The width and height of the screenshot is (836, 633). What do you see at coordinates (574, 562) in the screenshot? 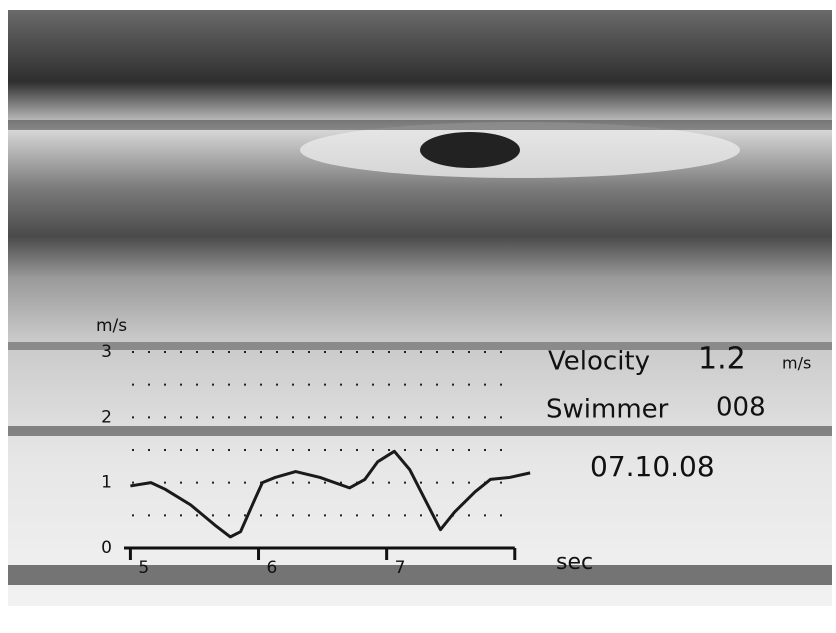
I see `x-axis-label: sec` at bounding box center [574, 562].